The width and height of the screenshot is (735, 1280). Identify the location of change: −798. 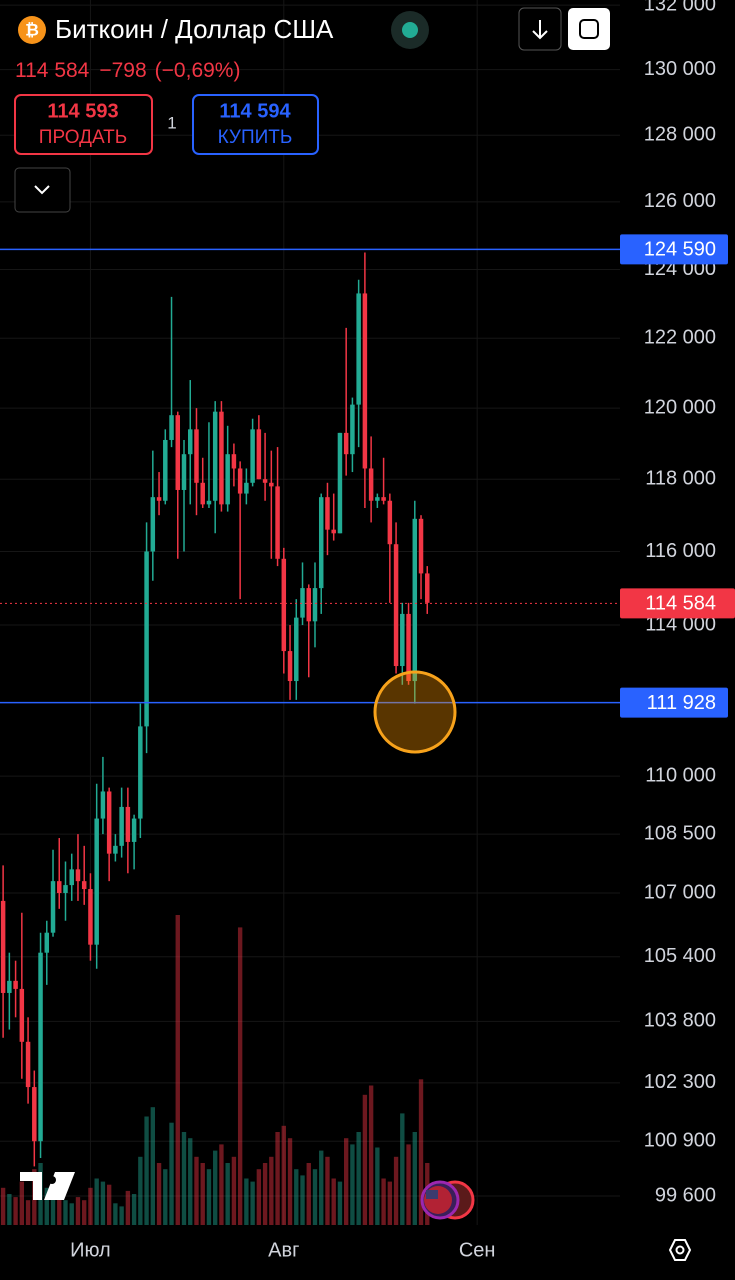
(122, 70).